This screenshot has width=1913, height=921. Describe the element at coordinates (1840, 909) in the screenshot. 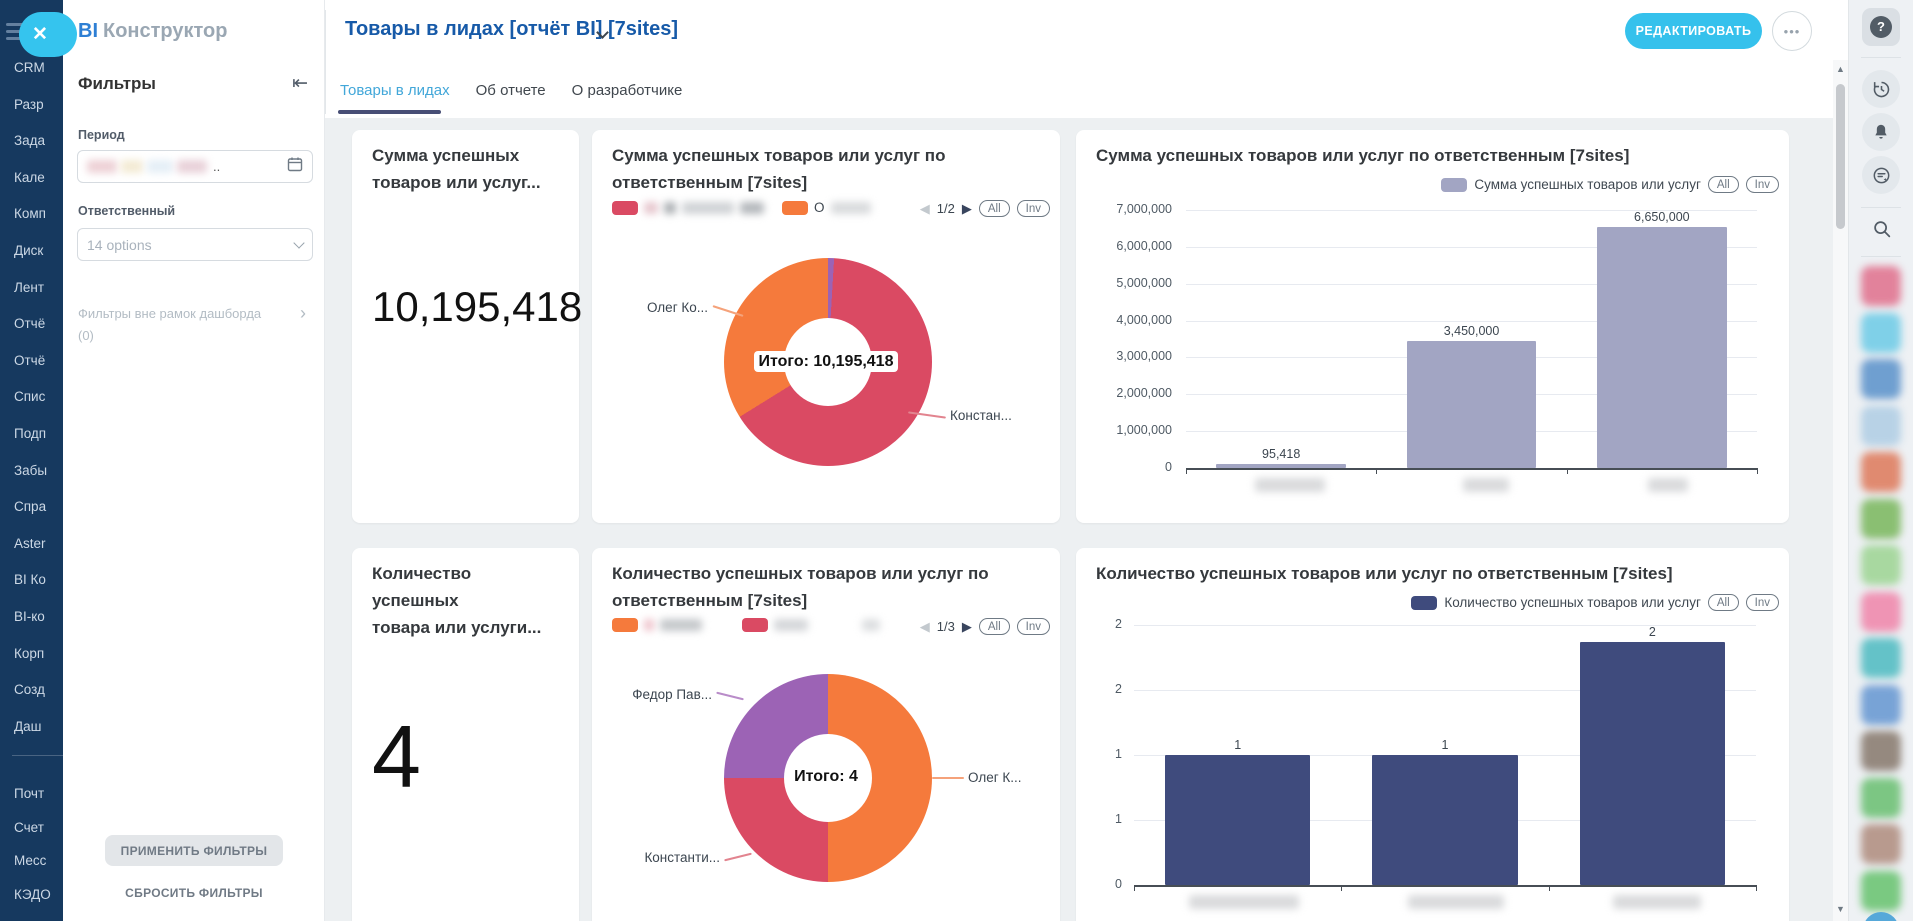

I see `scroll-down-icon: ▼` at that location.